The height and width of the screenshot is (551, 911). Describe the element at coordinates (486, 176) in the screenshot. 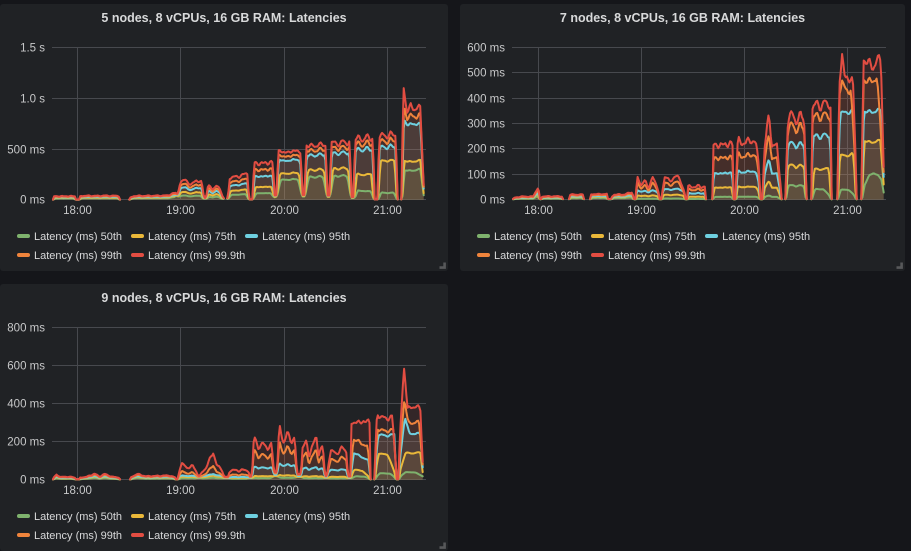

I see `svg-text: 100 ms` at that location.